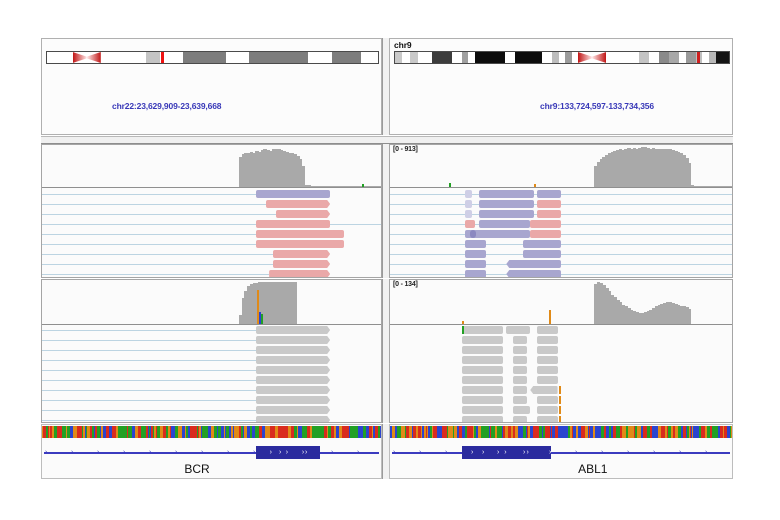 The image size is (780, 520). I want to click on left-dna-track, so click(211, 351).